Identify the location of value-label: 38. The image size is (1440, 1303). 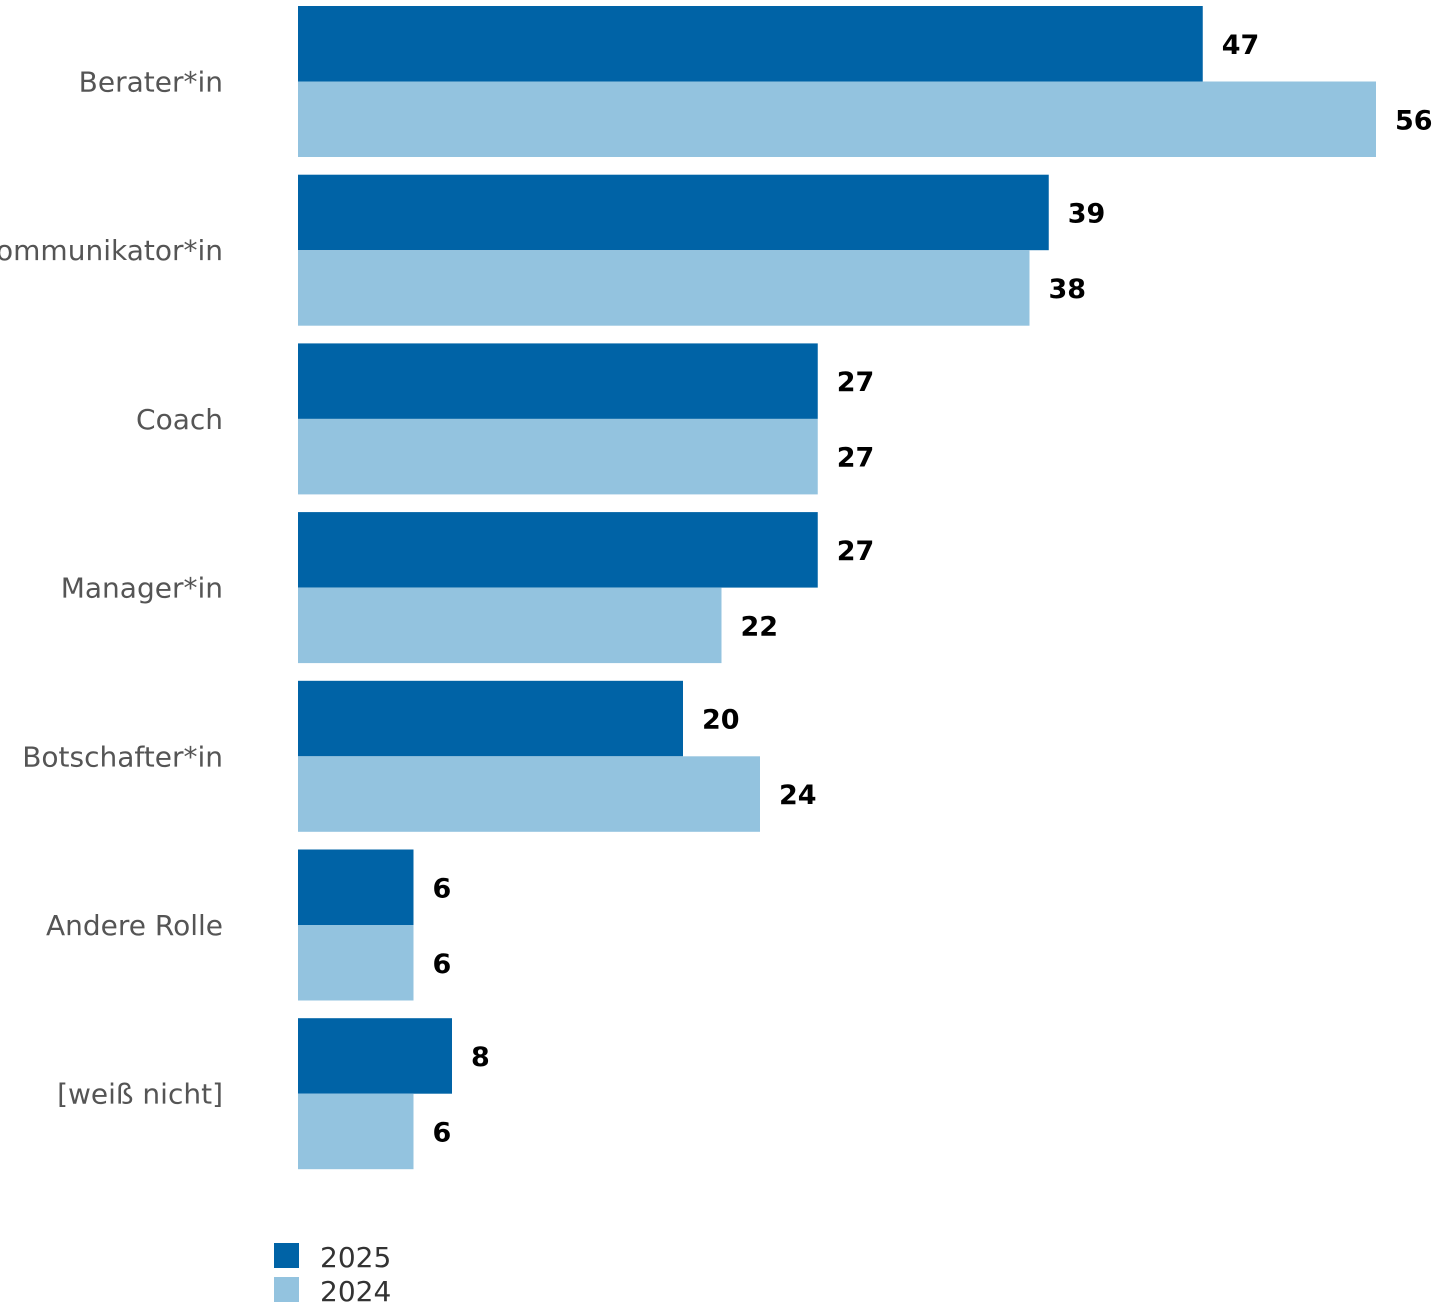
(1068, 289).